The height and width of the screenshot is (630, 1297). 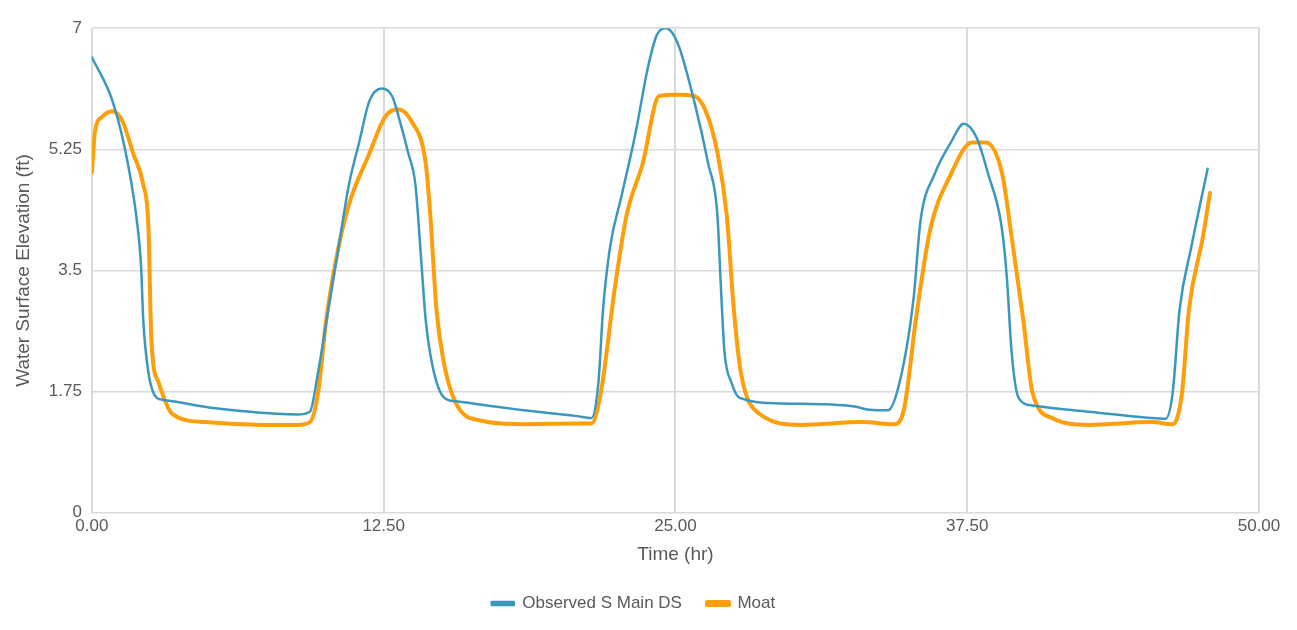 I want to click on legend-label: Moat, so click(x=756, y=603).